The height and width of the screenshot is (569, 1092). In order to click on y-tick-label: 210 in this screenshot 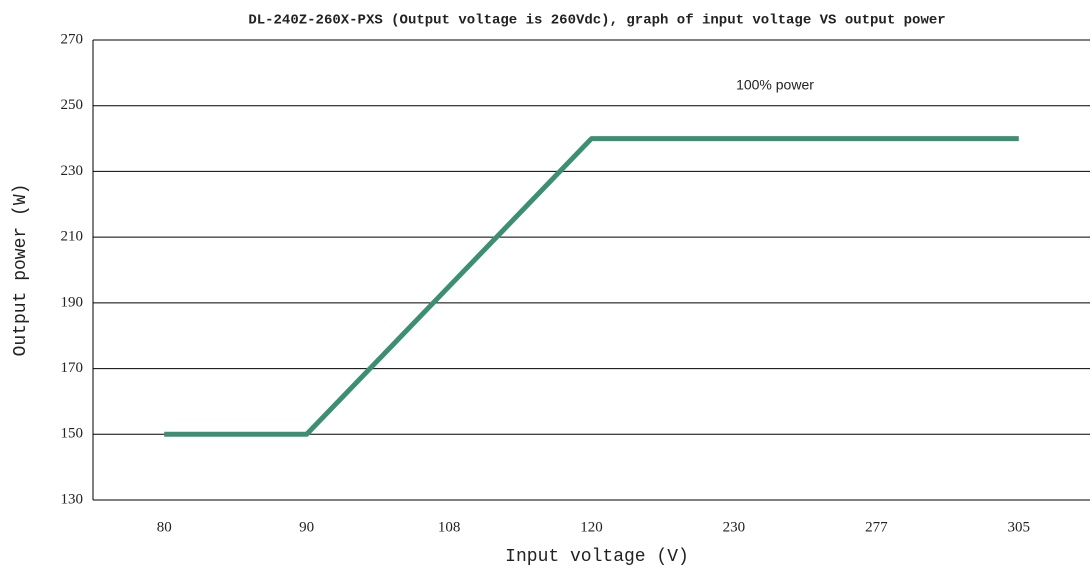, I will do `click(72, 237)`.